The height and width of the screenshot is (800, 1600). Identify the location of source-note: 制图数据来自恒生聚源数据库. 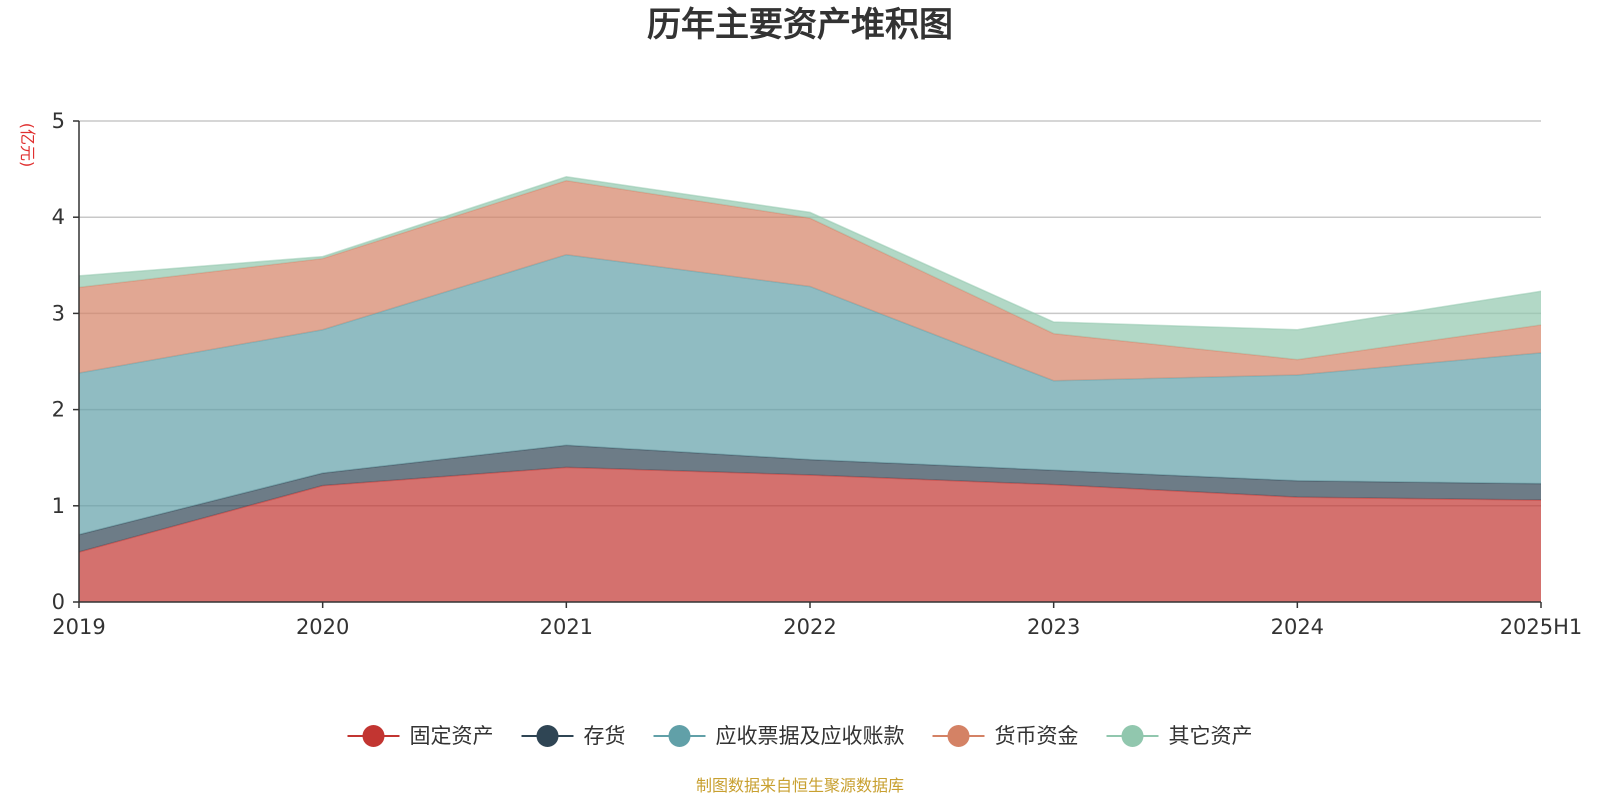
(800, 785).